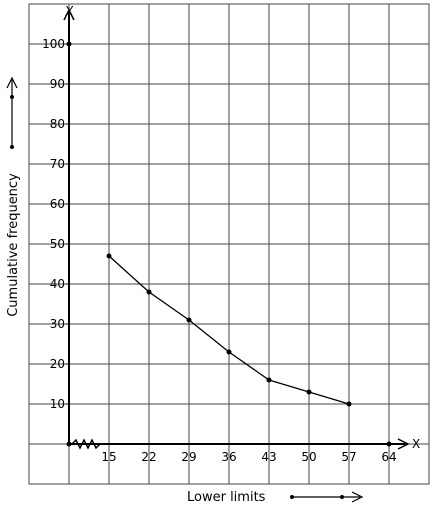 The image size is (434, 510). I want to click on x-tick-label: 22, so click(148, 457).